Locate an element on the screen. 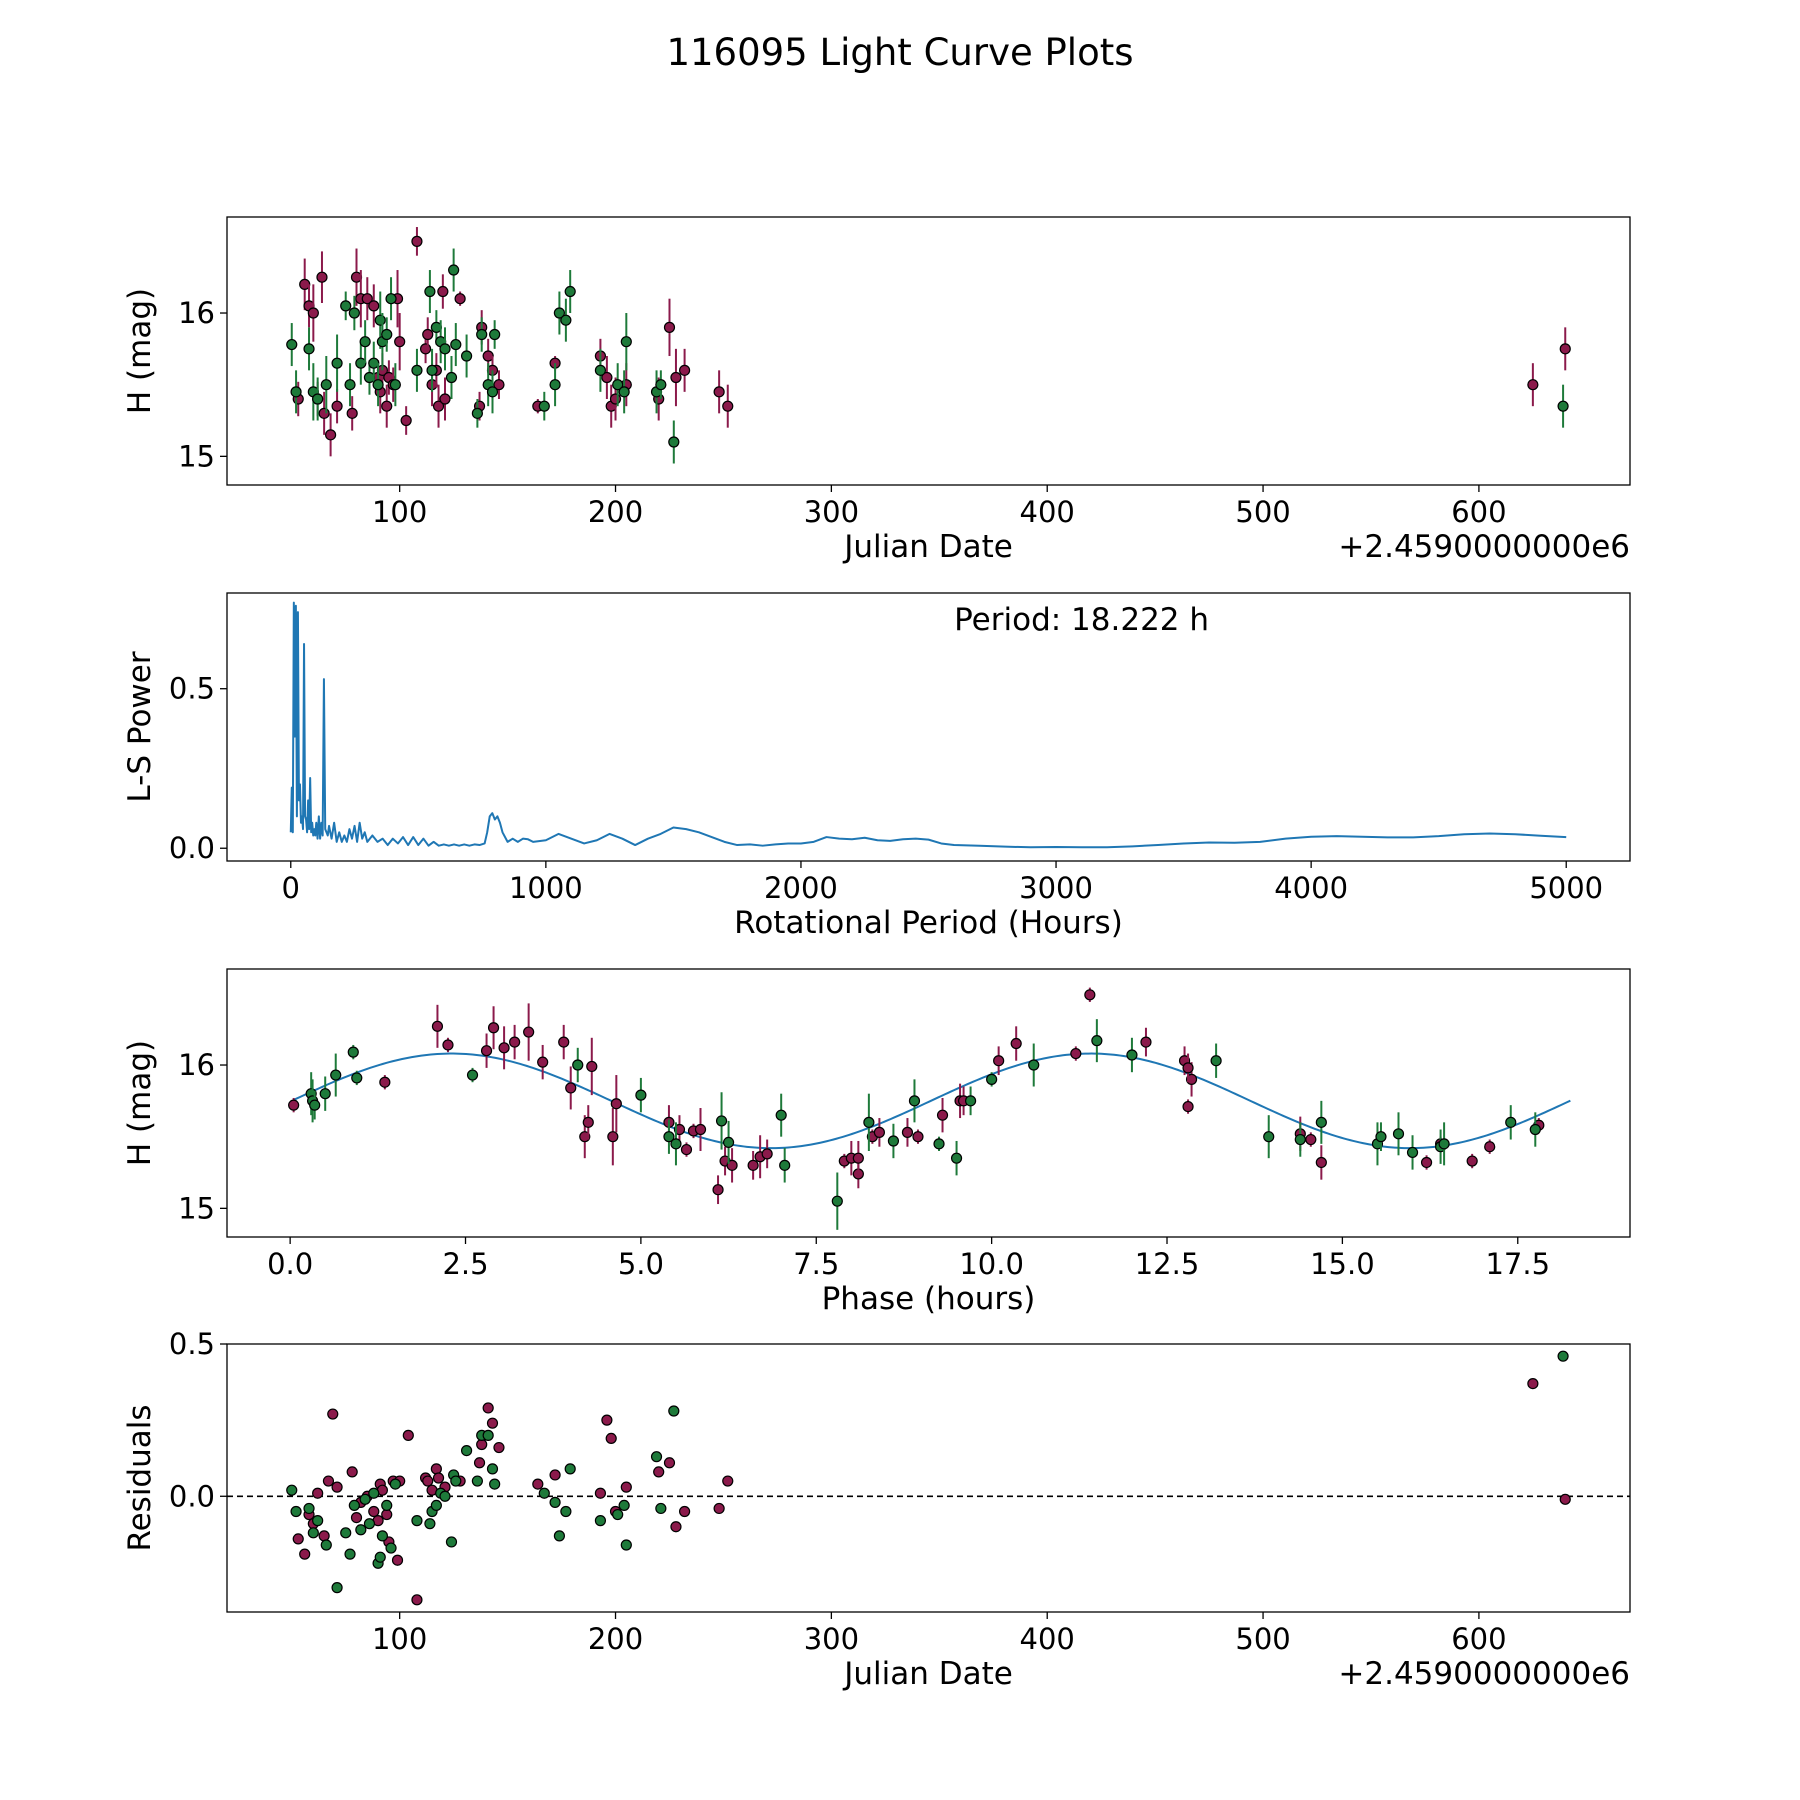 This screenshot has width=1800, height=1800. y-tick-label: 16 is located at coordinates (196, 313).